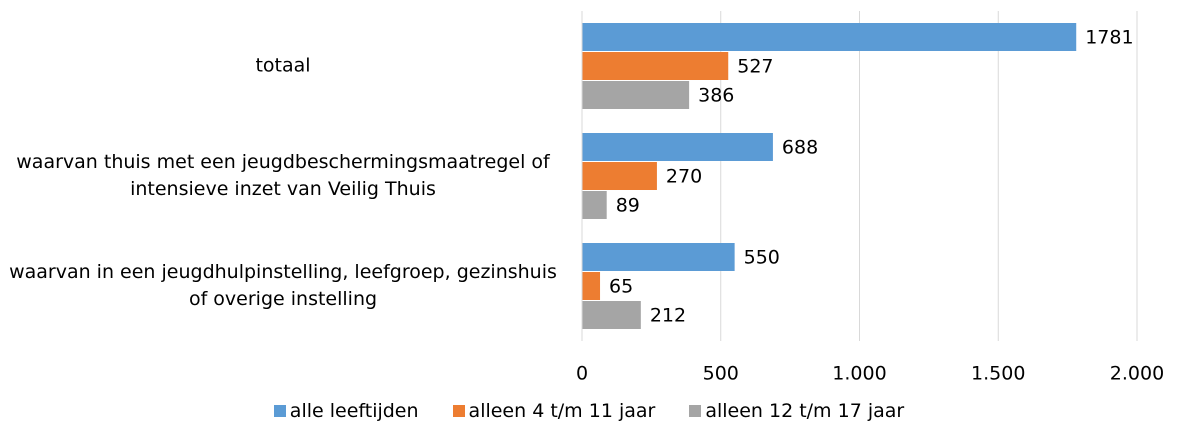 The height and width of the screenshot is (439, 1178). I want to click on legend-item: alleen 12 t/m 17 jaar, so click(796, 411).